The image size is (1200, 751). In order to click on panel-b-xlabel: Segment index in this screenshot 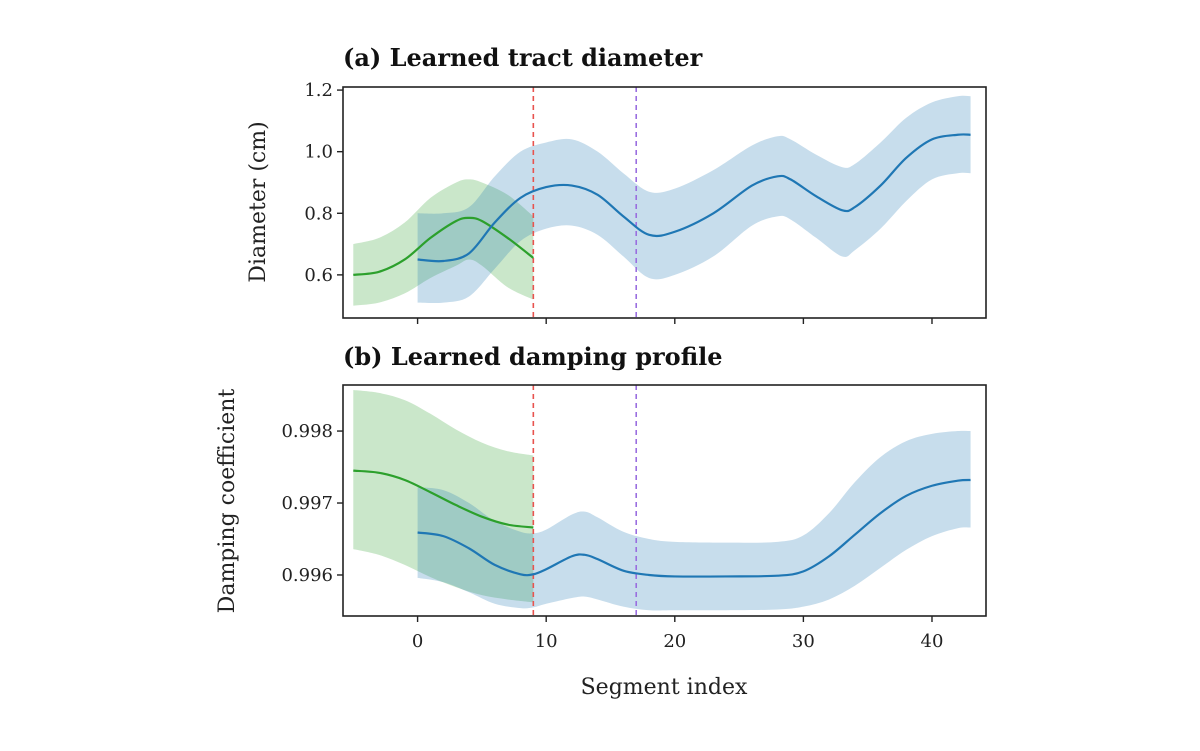, I will do `click(664, 687)`.